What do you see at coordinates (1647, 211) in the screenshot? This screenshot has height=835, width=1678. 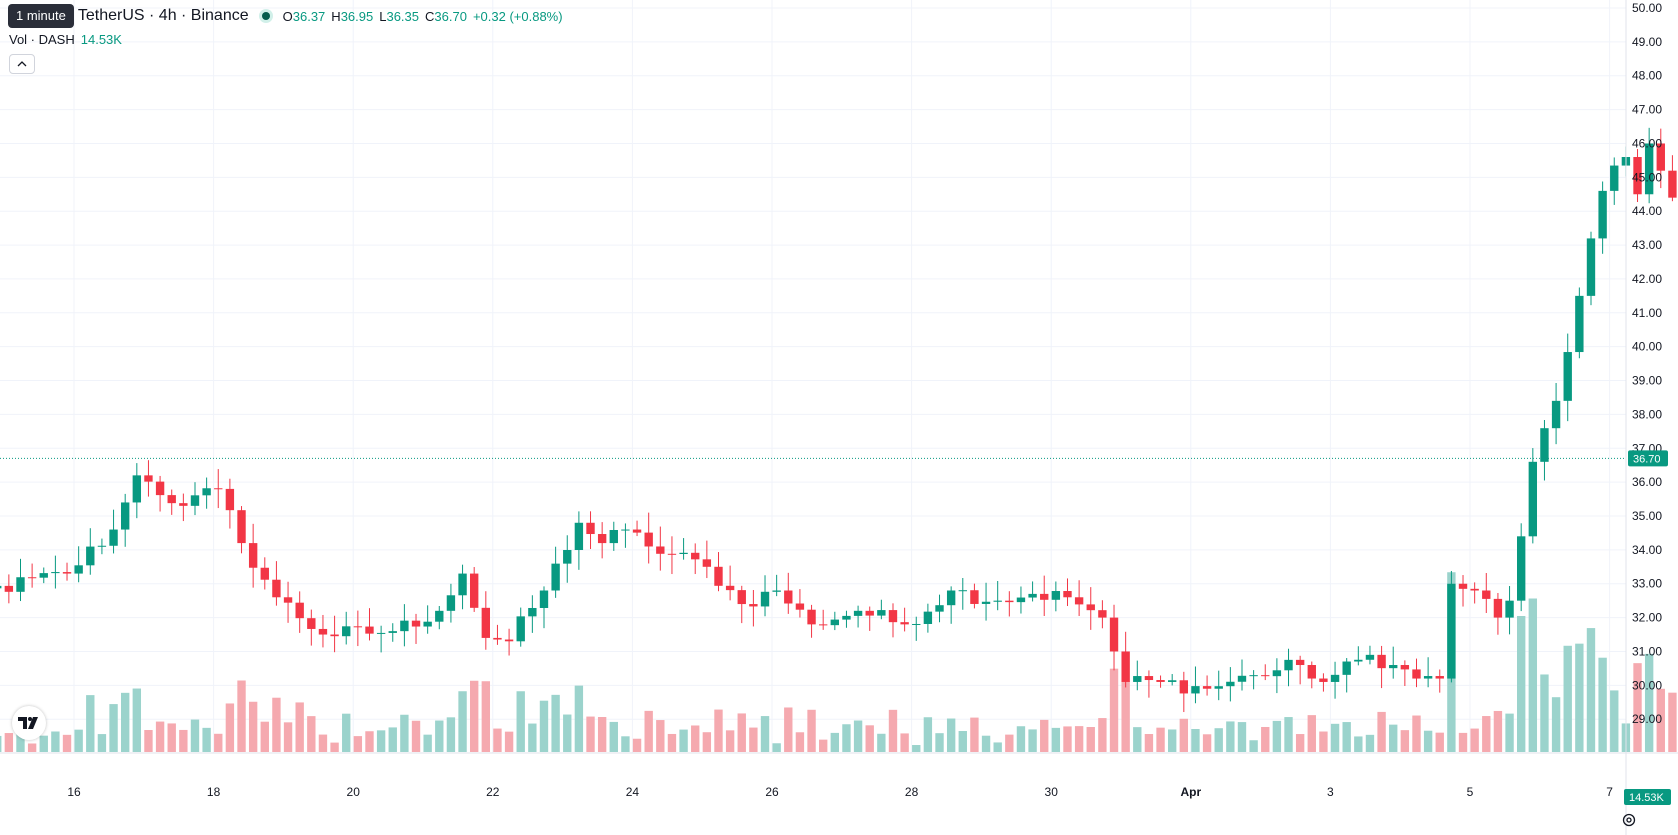 I see `price-tick-label: 44.00` at bounding box center [1647, 211].